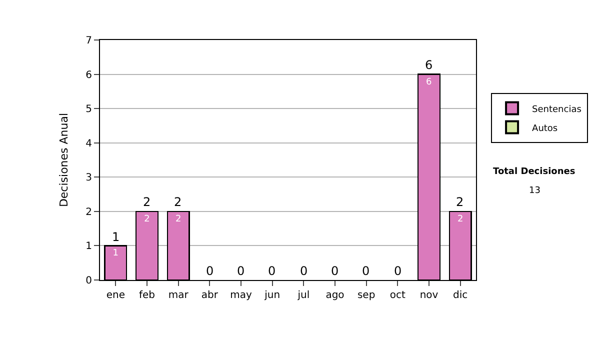 The width and height of the screenshot is (600, 340). I want to click on y-axis-title: Decisiones Anual, so click(63, 160).